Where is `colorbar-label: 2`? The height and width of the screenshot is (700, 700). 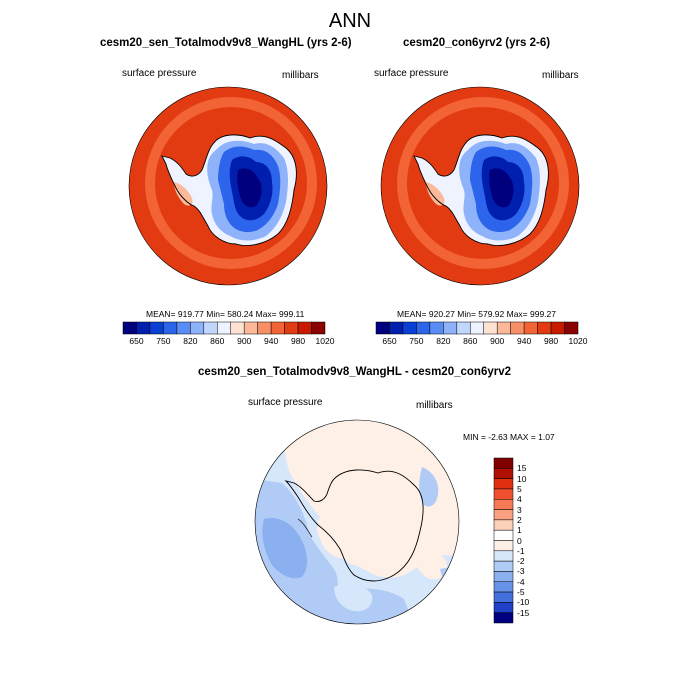 colorbar-label: 2 is located at coordinates (519, 519).